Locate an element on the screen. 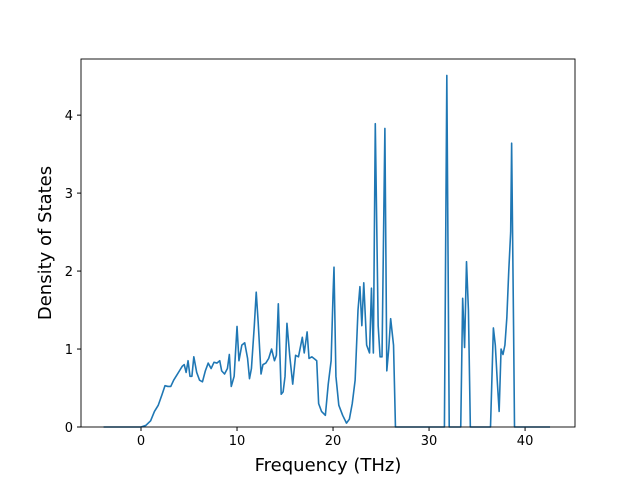  x-axis-label: Frequency (THz) is located at coordinates (328, 465).